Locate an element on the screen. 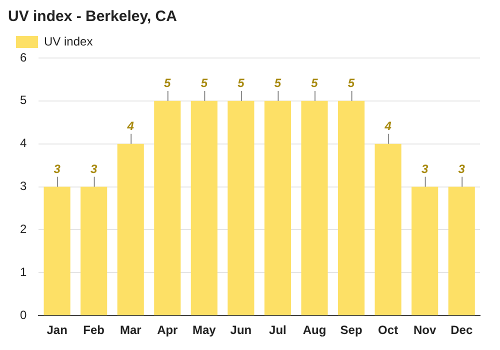 Image resolution: width=500 pixels, height=350 pixels. legend-label: UV index is located at coordinates (68, 41).